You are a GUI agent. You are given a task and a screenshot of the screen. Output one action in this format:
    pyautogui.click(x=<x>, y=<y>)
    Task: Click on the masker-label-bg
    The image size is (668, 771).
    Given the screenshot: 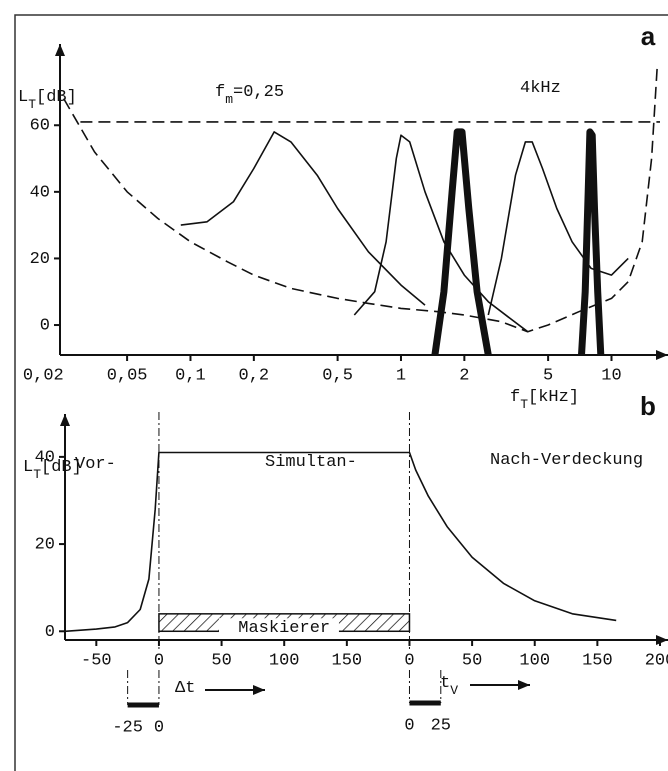 What is the action you would take?
    pyautogui.click(x=278, y=626)
    